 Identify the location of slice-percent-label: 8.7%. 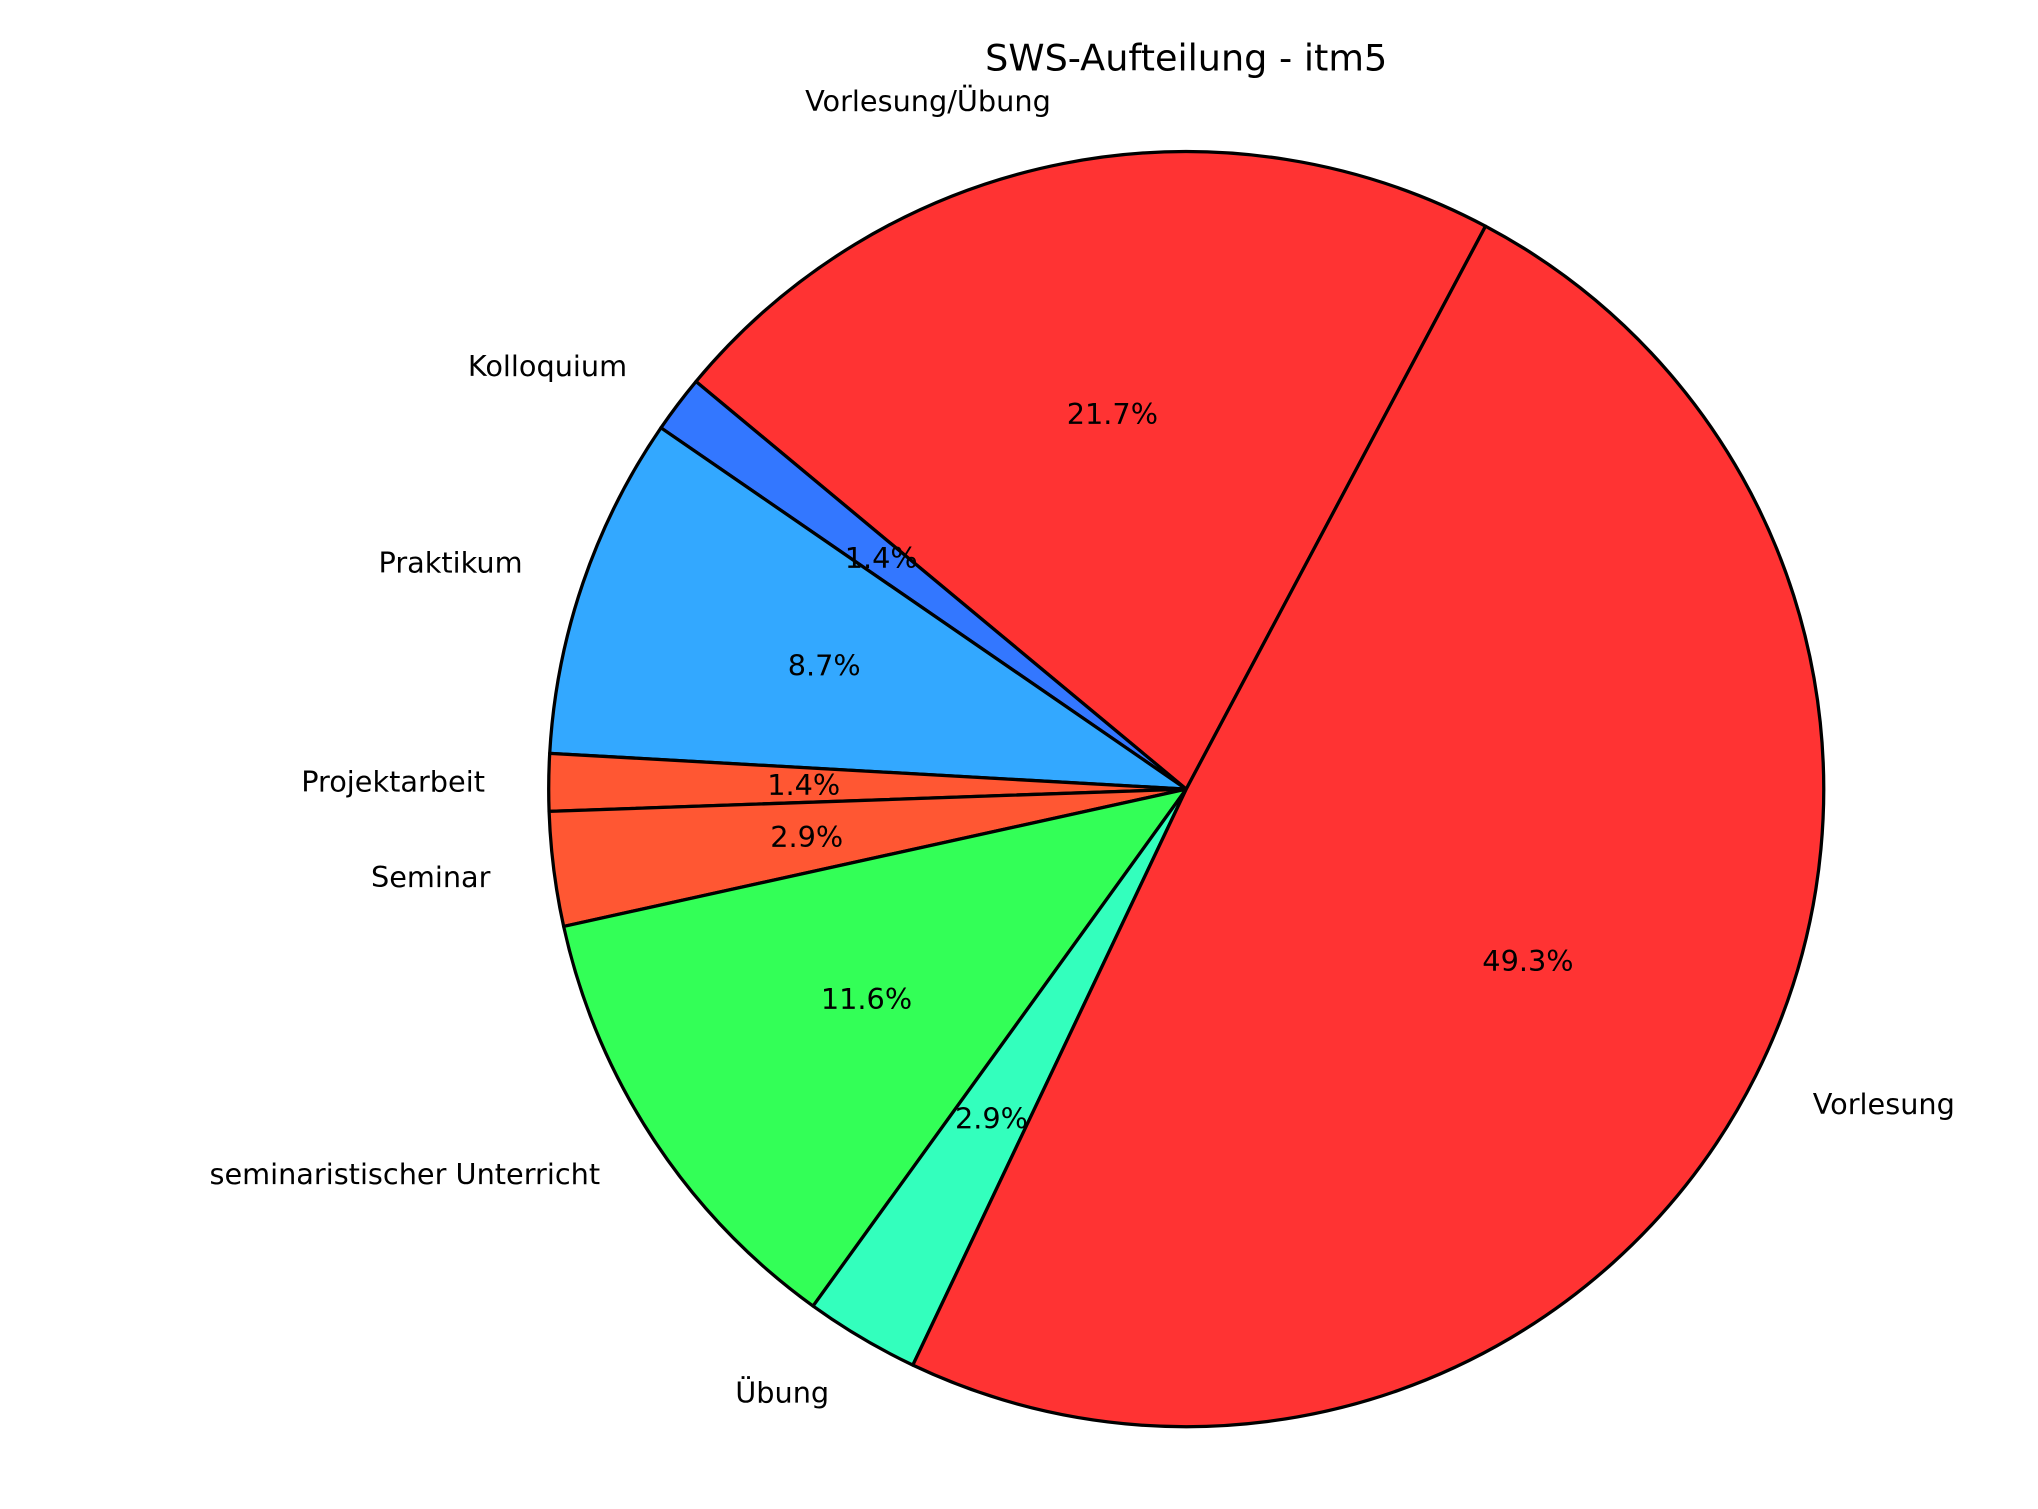
(824, 665).